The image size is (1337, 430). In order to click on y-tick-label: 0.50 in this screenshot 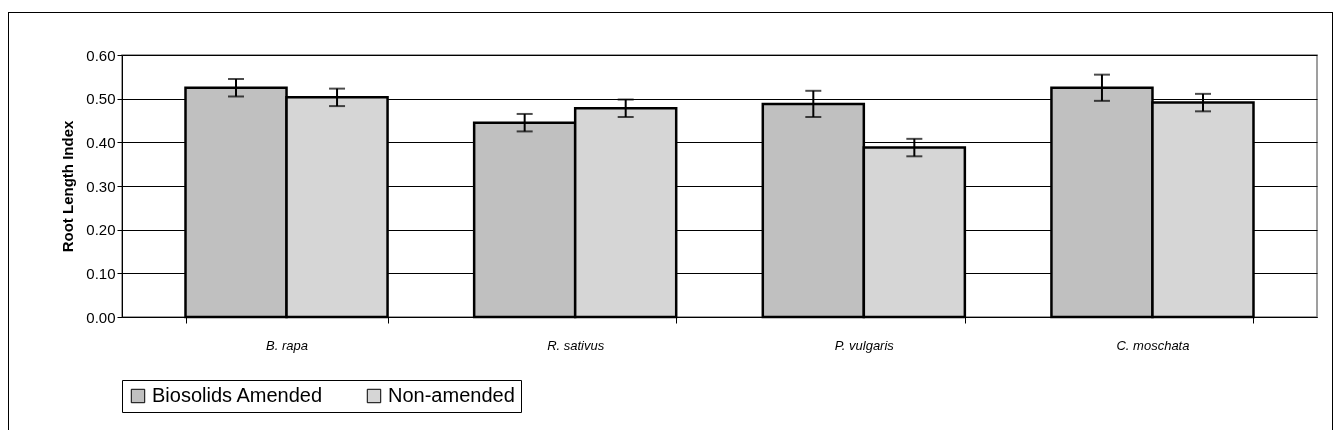, I will do `click(101, 99)`.